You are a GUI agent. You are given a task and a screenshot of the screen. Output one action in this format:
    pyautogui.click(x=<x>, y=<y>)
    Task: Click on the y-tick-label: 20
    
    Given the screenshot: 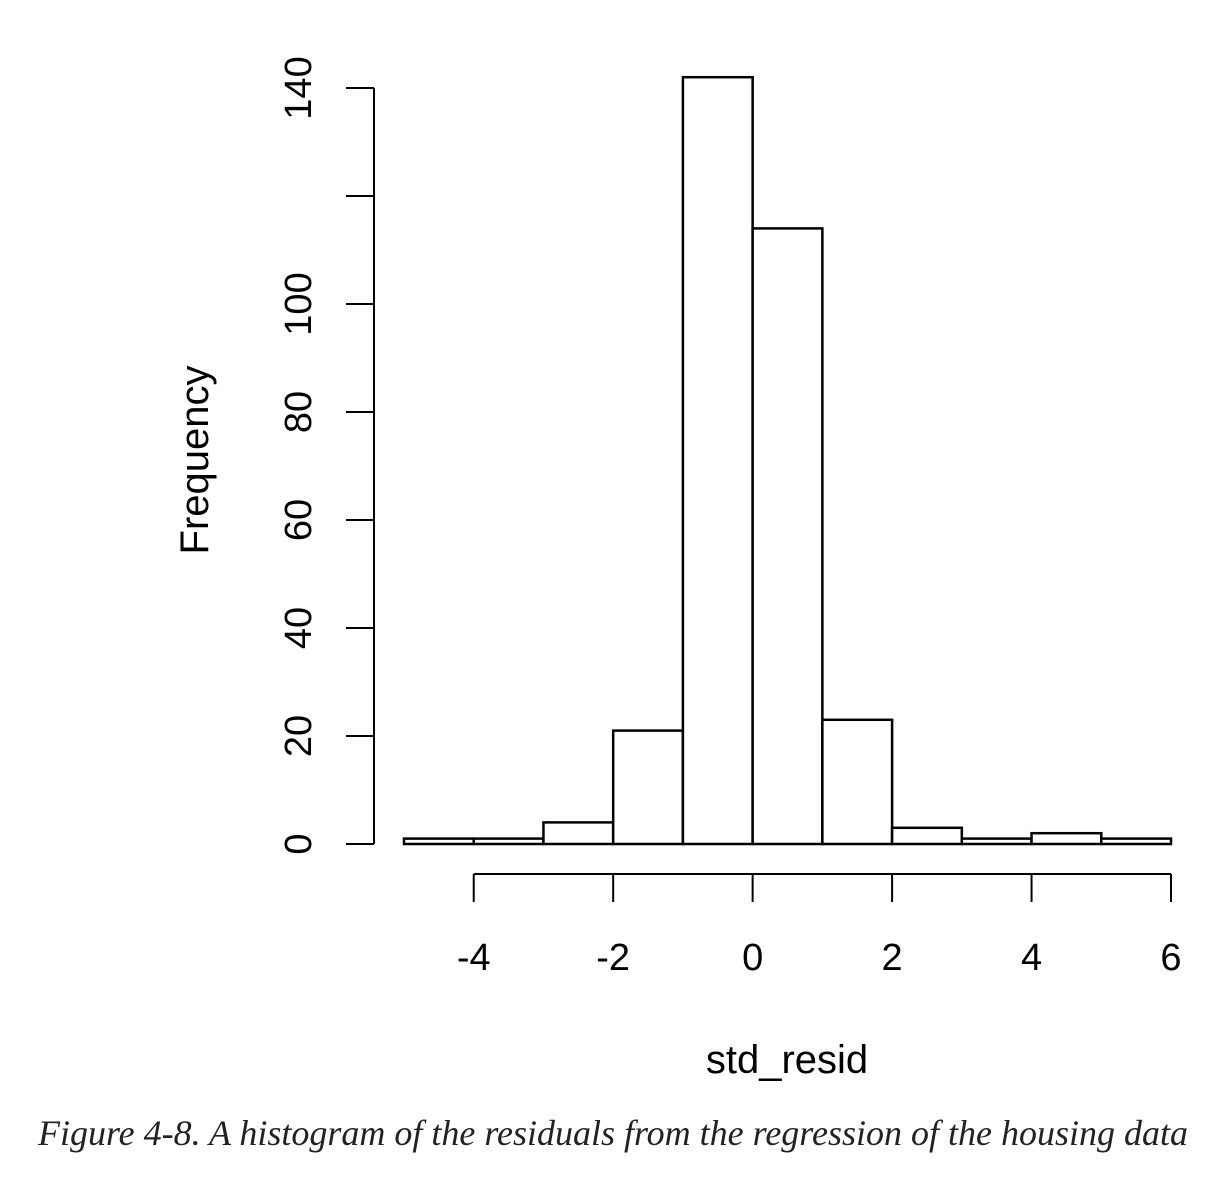 What is the action you would take?
    pyautogui.click(x=299, y=736)
    